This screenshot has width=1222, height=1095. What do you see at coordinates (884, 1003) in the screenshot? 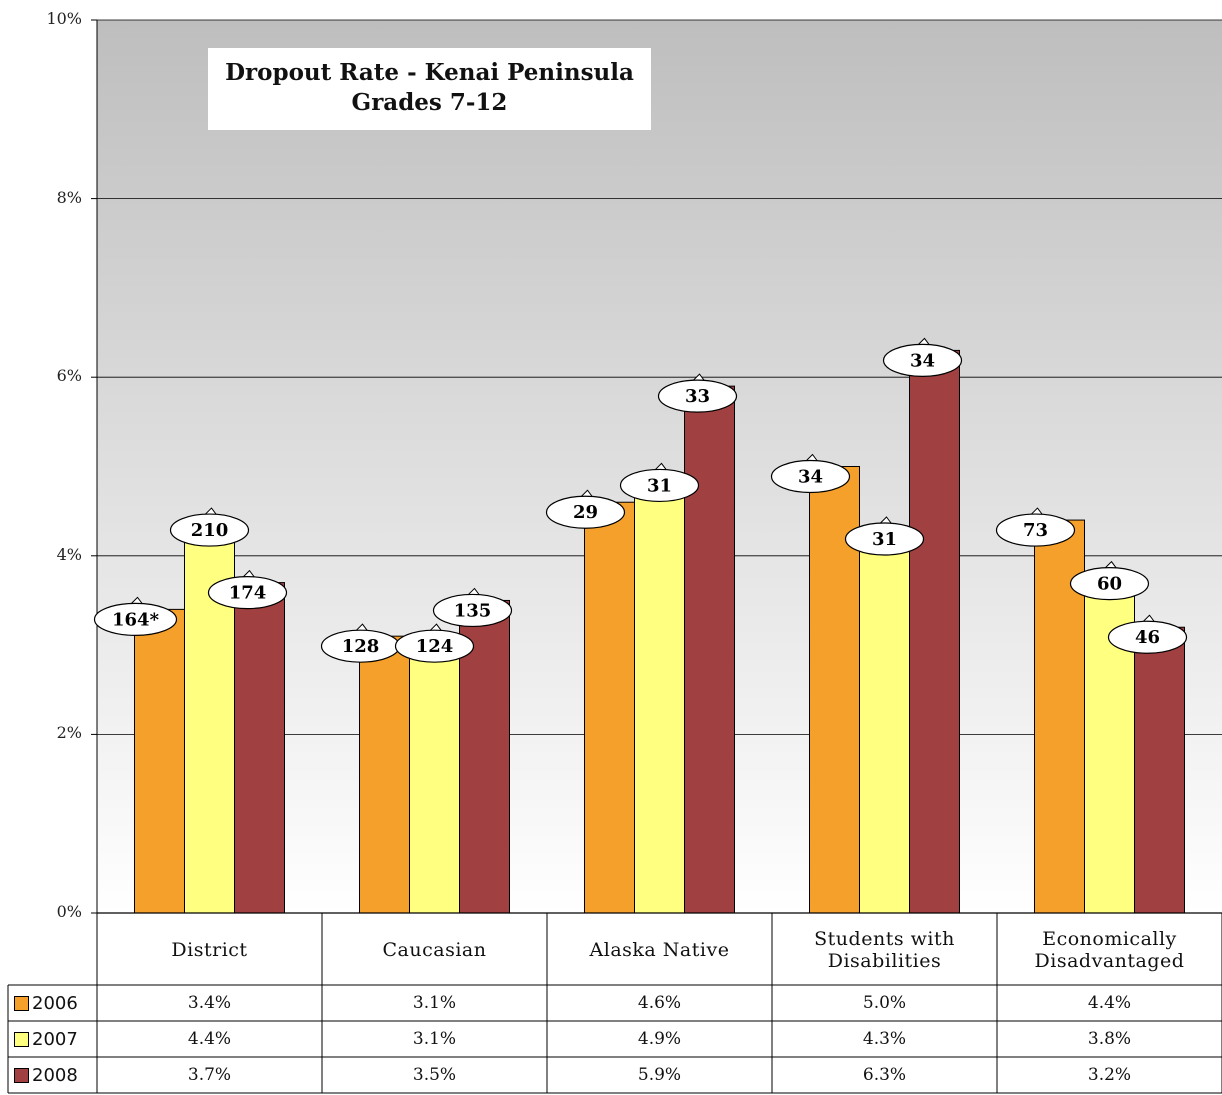
I see `table-cell: 5.0%` at bounding box center [884, 1003].